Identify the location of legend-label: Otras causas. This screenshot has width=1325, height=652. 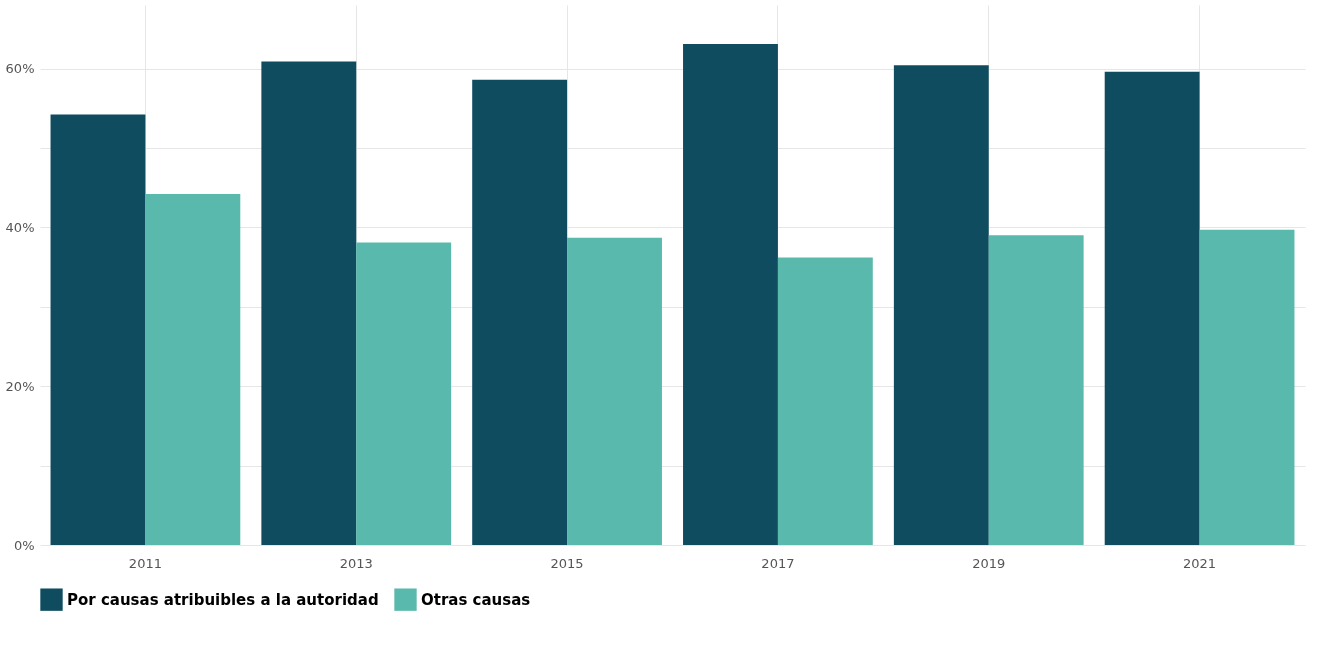
(476, 599).